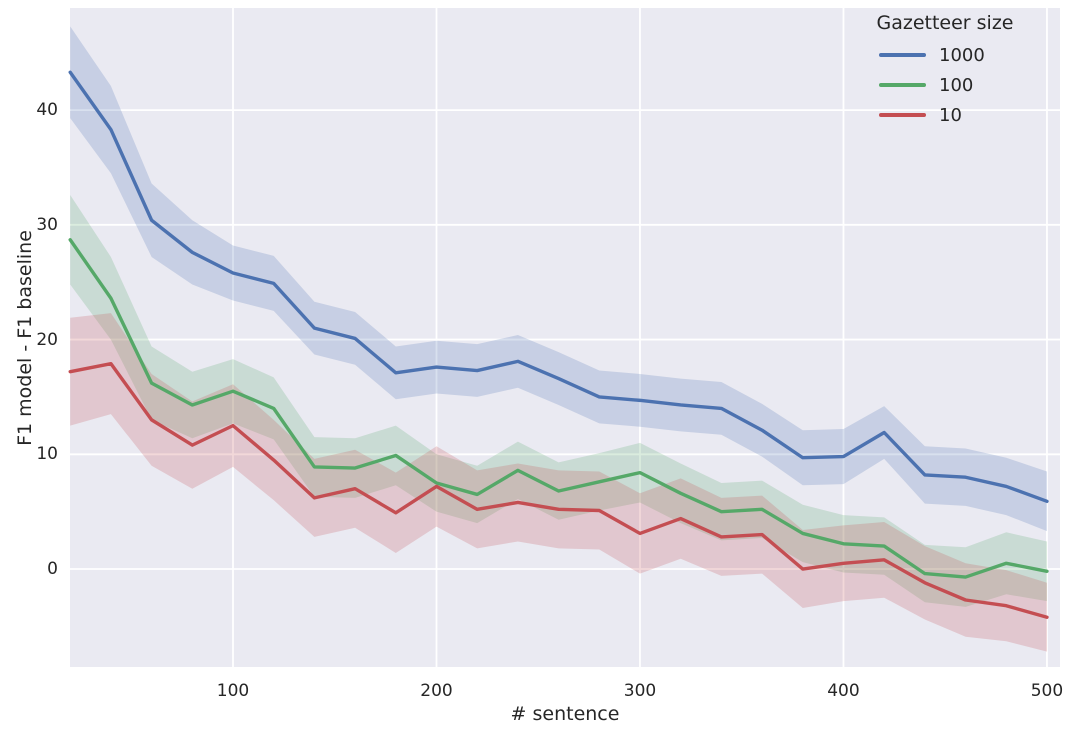  I want to click on legend-label-1000: 1000, so click(962, 55).